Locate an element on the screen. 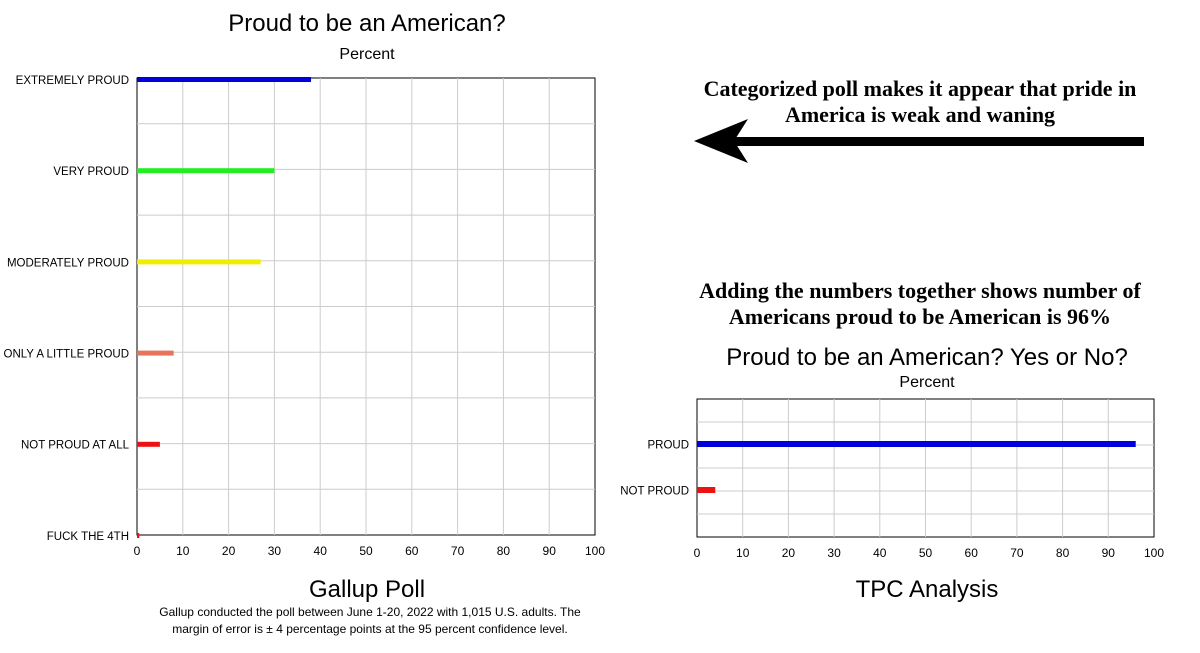  right-chart-x-tick-label: 70 is located at coordinates (1017, 553).